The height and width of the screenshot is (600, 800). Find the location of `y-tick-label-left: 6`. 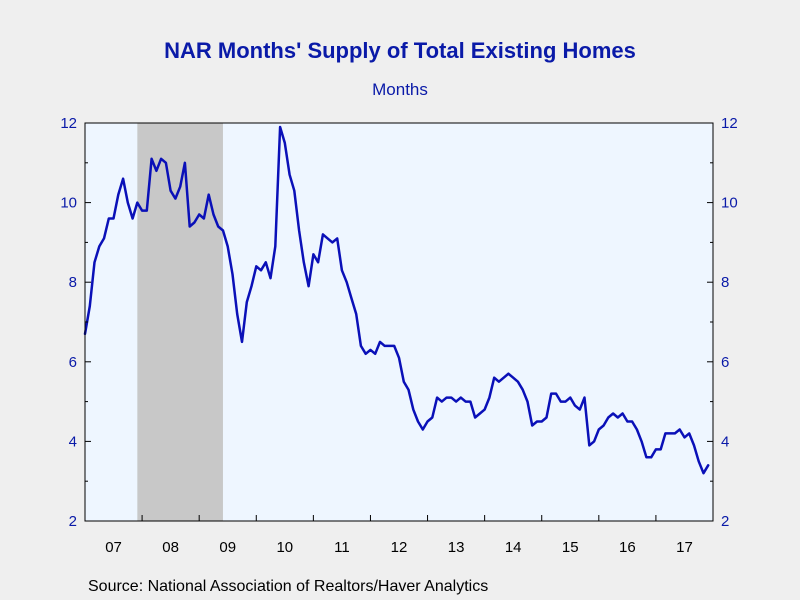

y-tick-label-left: 6 is located at coordinates (73, 362).